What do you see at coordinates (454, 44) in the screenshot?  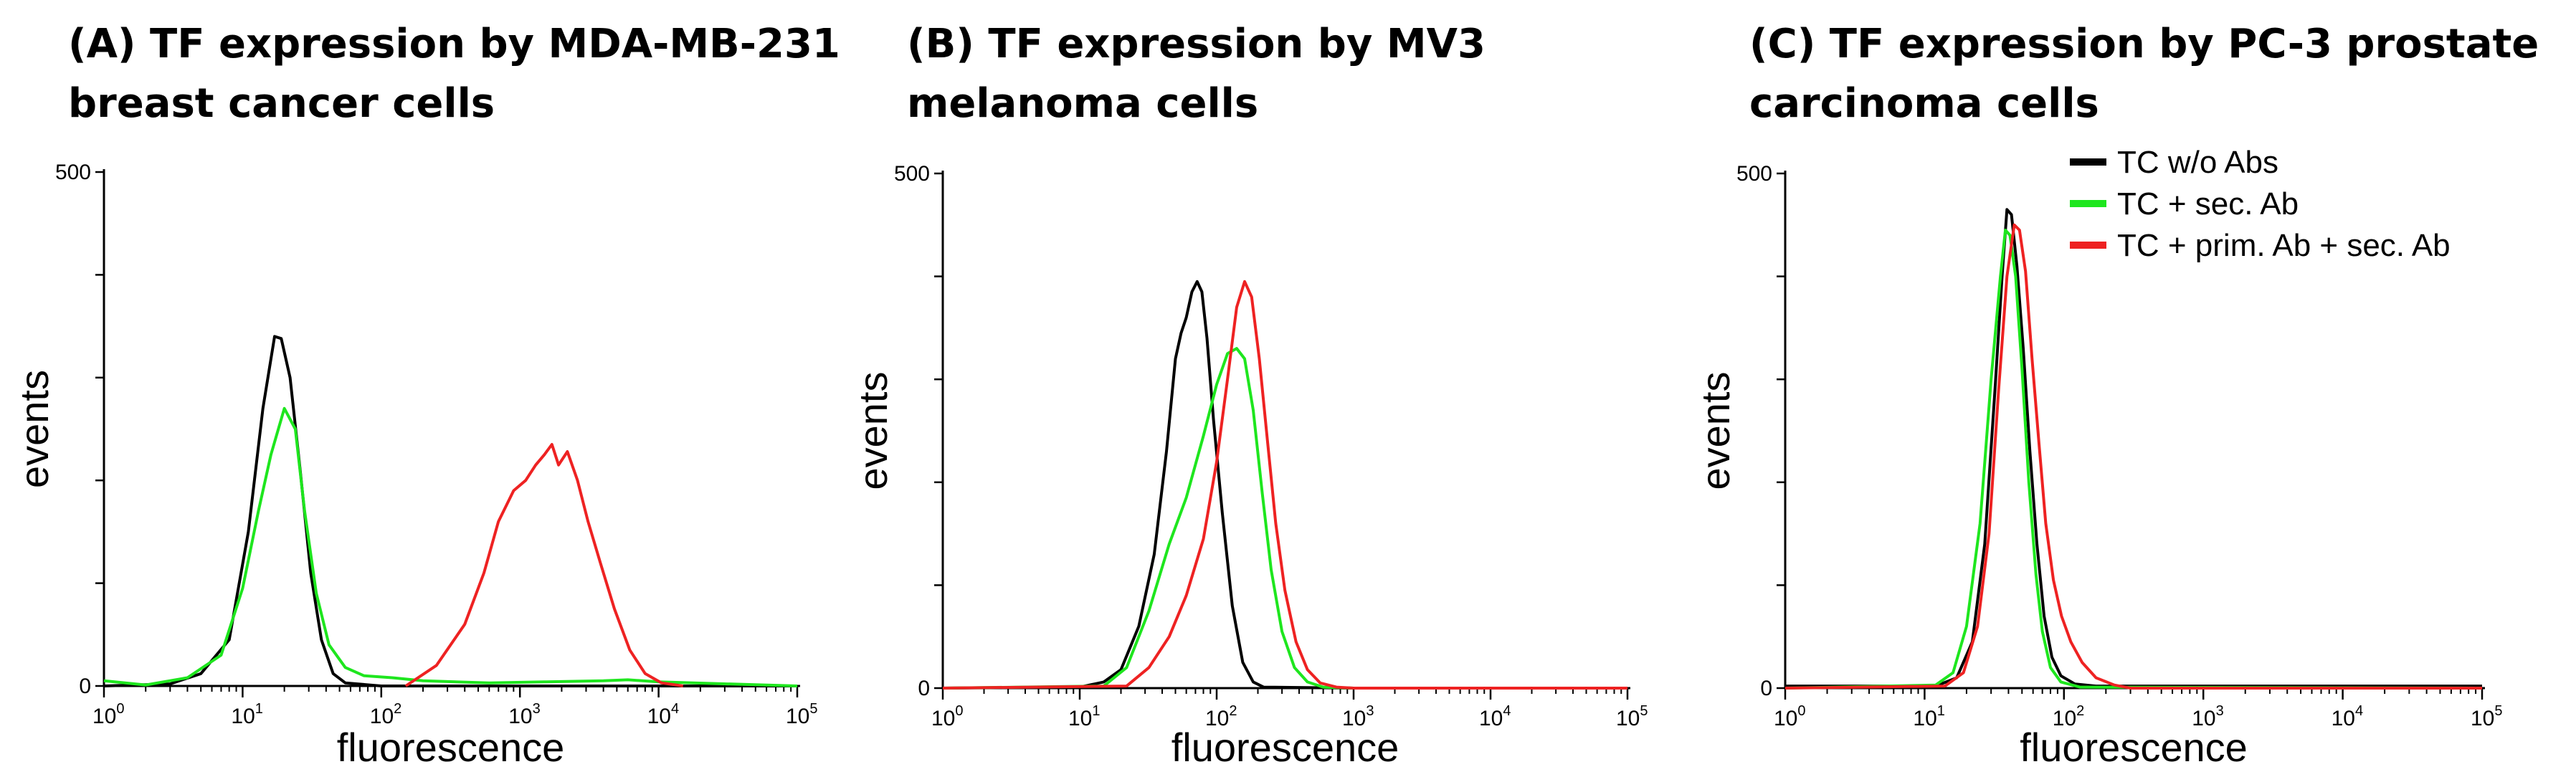 I see `panel-title-line-1: (A) TF expression by MDA-MB-231` at bounding box center [454, 44].